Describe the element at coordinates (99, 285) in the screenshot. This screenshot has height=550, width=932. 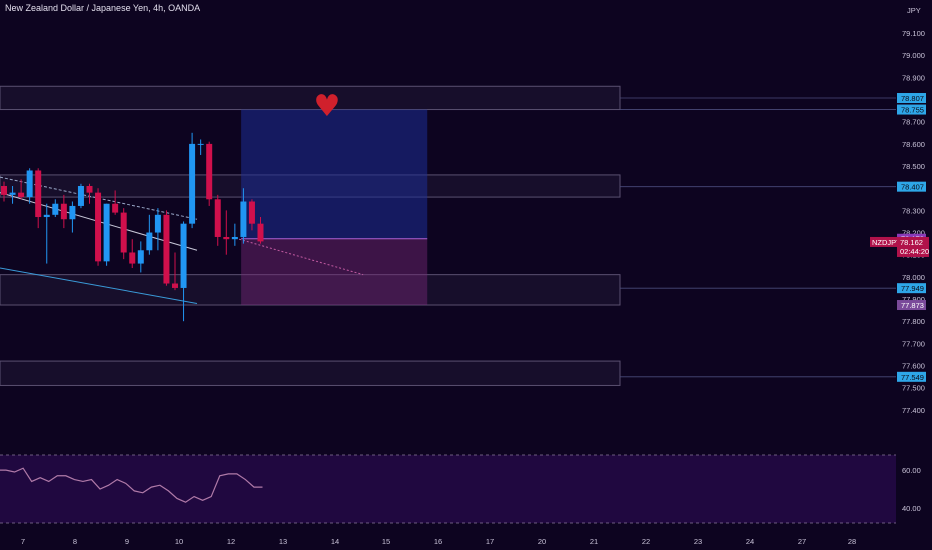
I see `channel-lower-line` at that location.